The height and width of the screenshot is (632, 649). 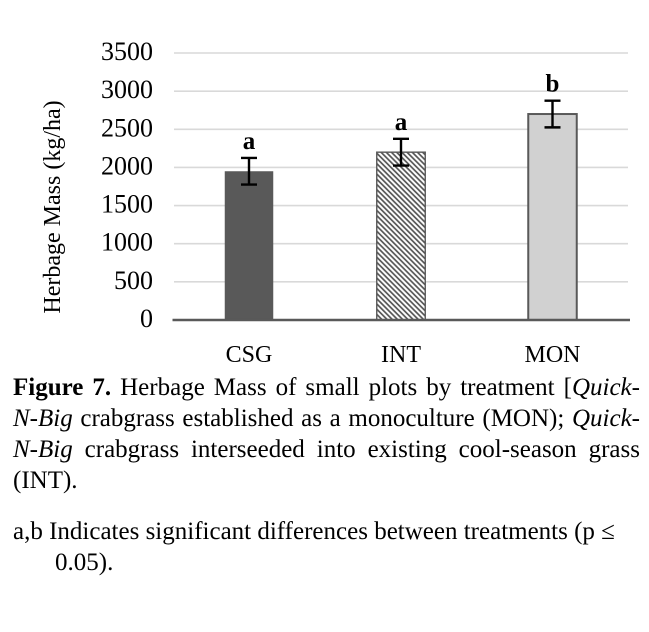 I want to click on y-tick-label: 2000, so click(x=127, y=165).